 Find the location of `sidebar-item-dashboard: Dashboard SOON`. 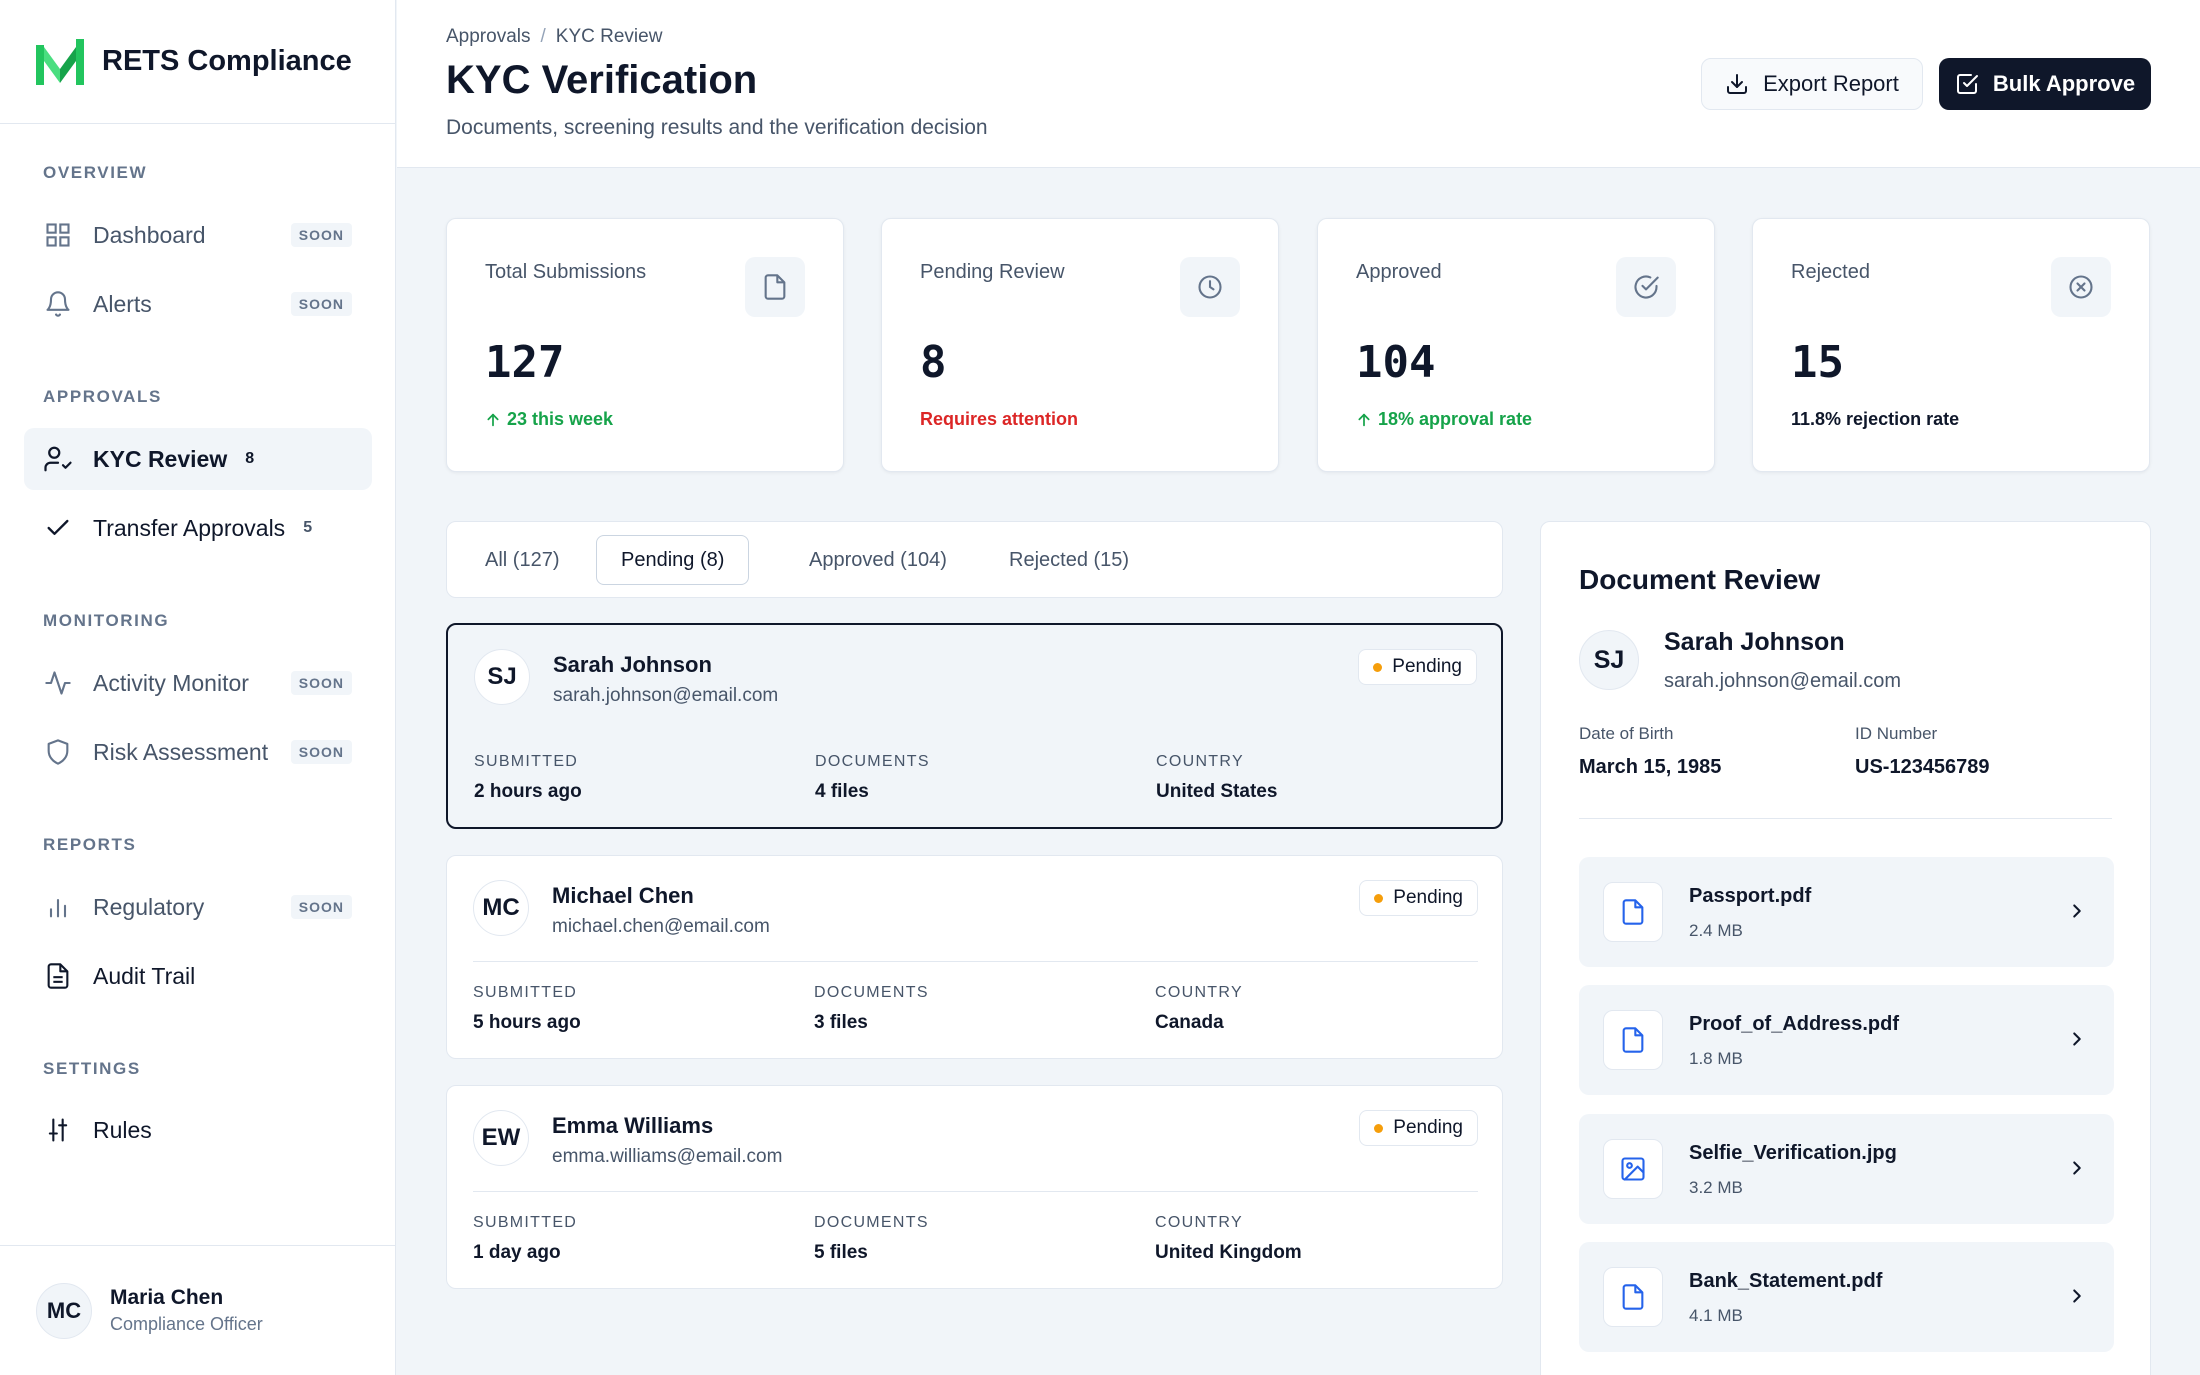

sidebar-item-dashboard: Dashboard SOON is located at coordinates (198, 235).